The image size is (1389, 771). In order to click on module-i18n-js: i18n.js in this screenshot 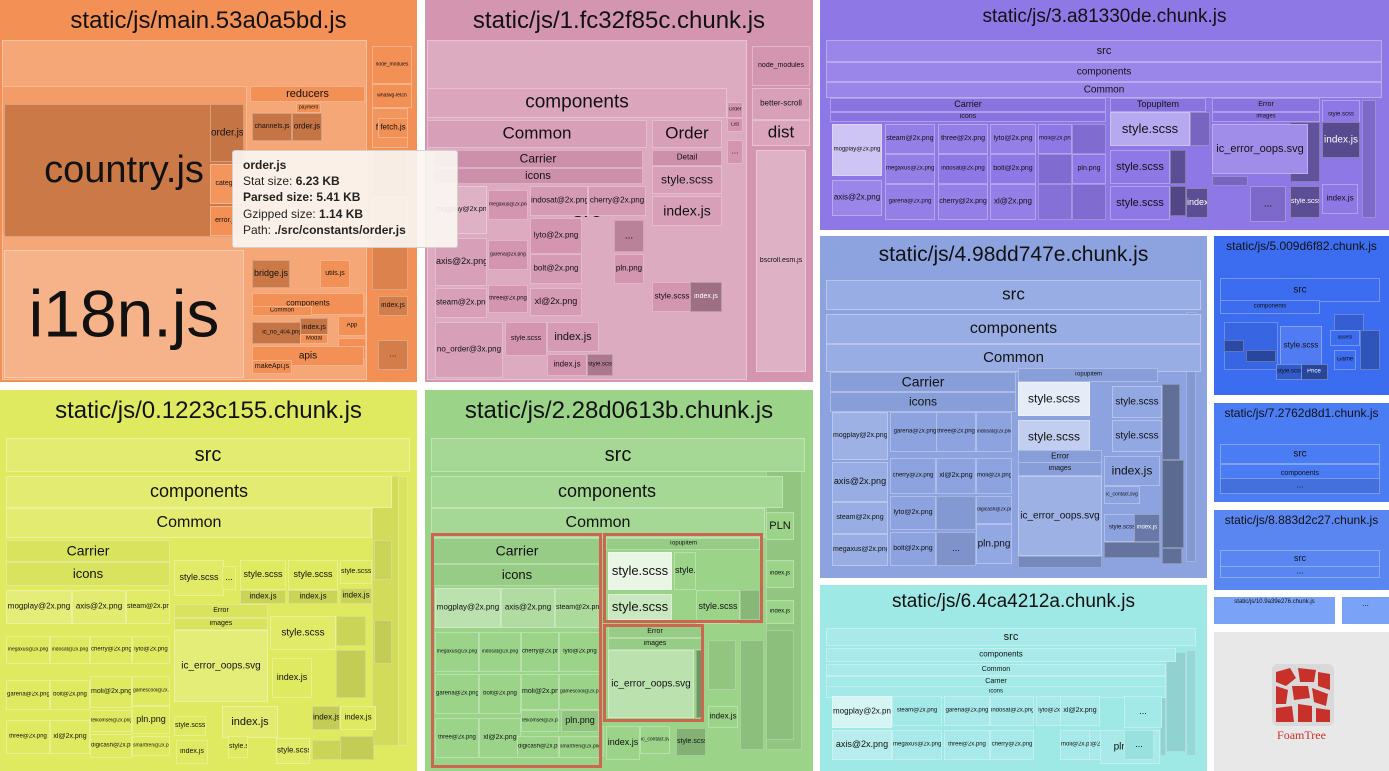, I will do `click(124, 314)`.